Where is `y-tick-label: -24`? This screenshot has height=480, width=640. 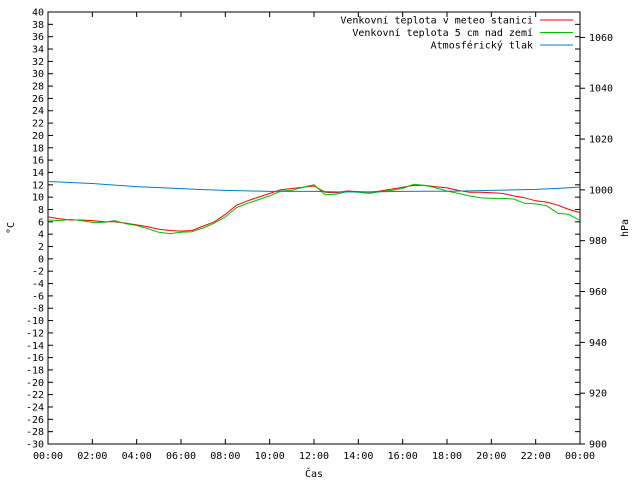
y-tick-label: -24 is located at coordinates (35, 407).